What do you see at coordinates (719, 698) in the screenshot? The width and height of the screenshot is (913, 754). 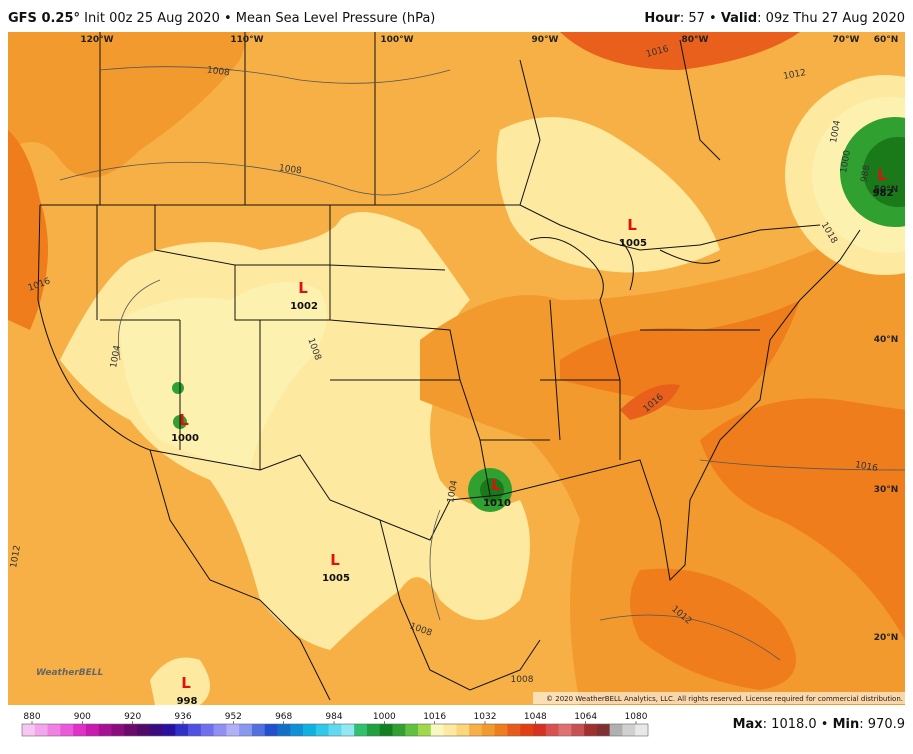 I see `copyright-bg` at bounding box center [719, 698].